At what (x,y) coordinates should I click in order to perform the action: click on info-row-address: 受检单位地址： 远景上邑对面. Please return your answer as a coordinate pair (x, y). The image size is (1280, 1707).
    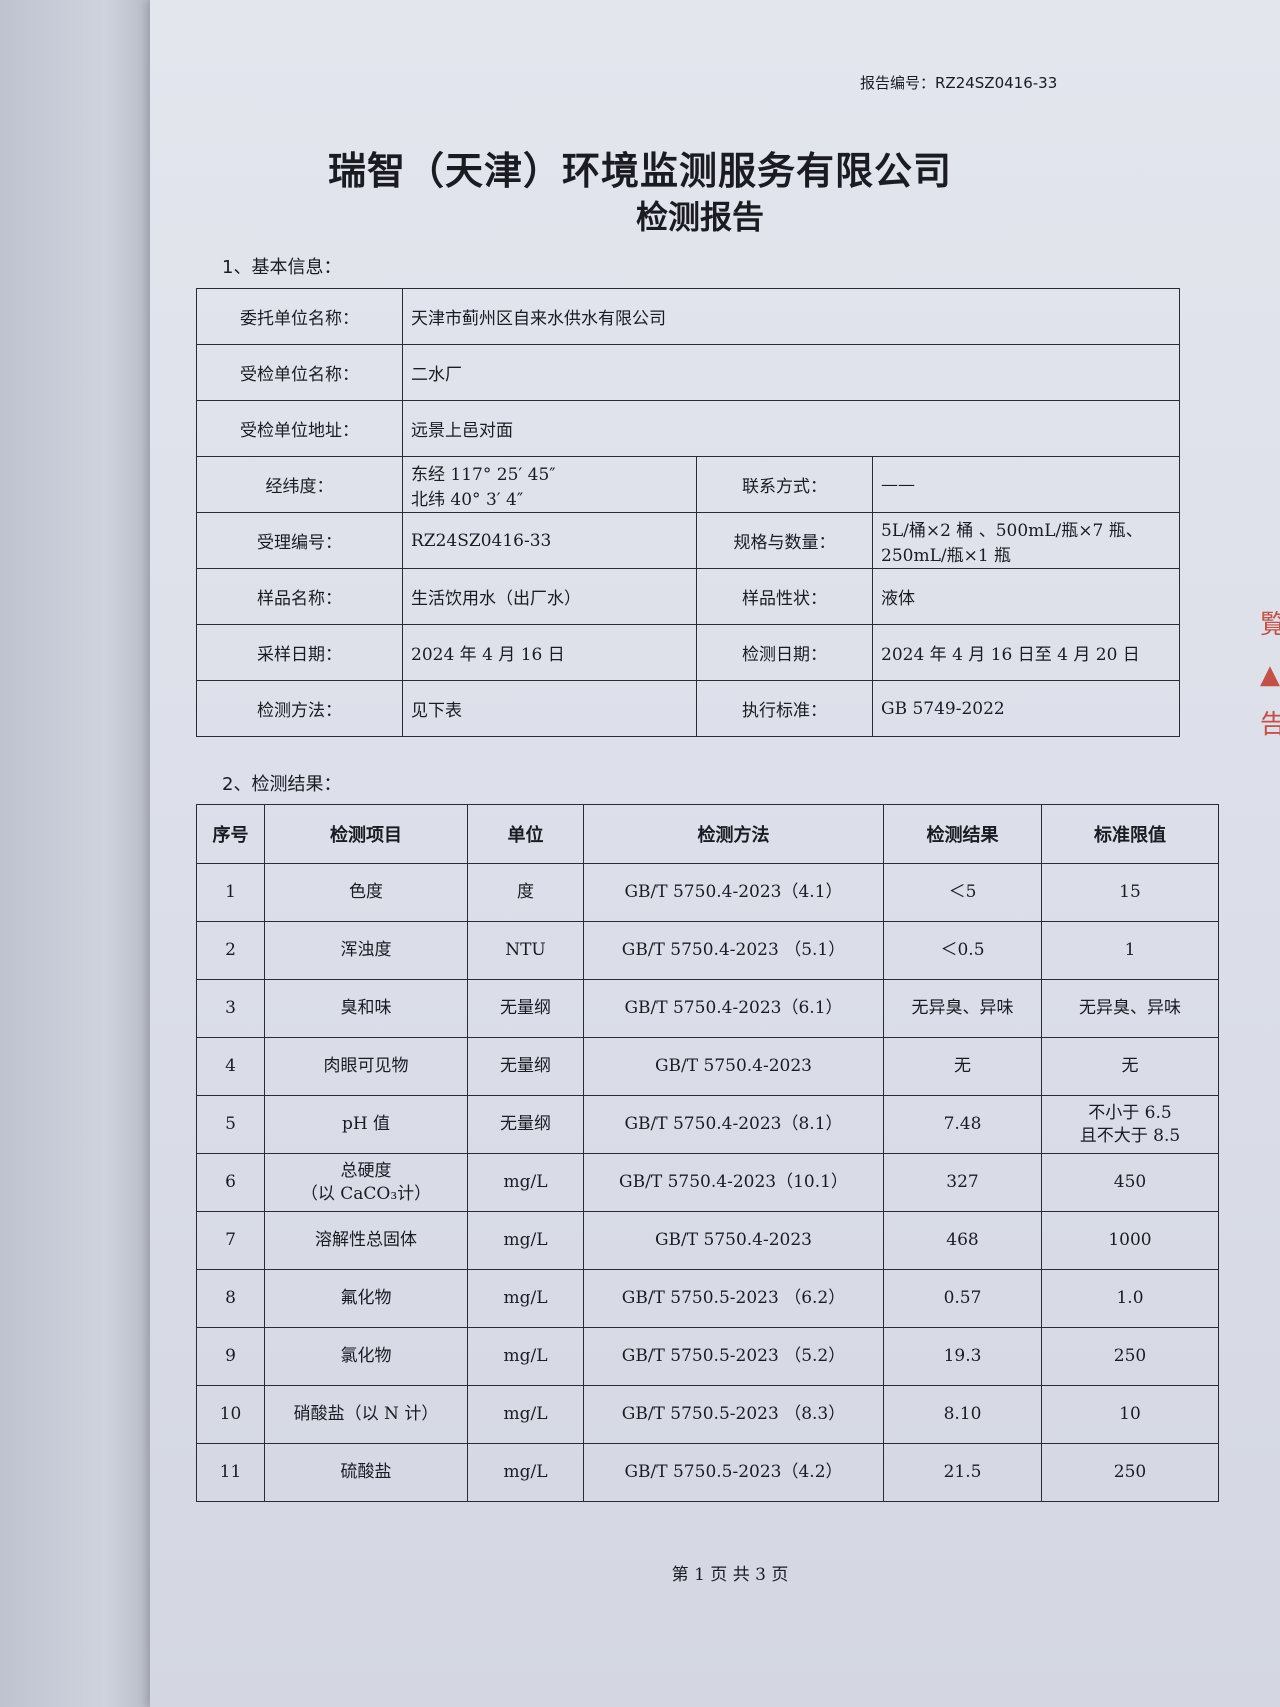
    Looking at the image, I should click on (688, 428).